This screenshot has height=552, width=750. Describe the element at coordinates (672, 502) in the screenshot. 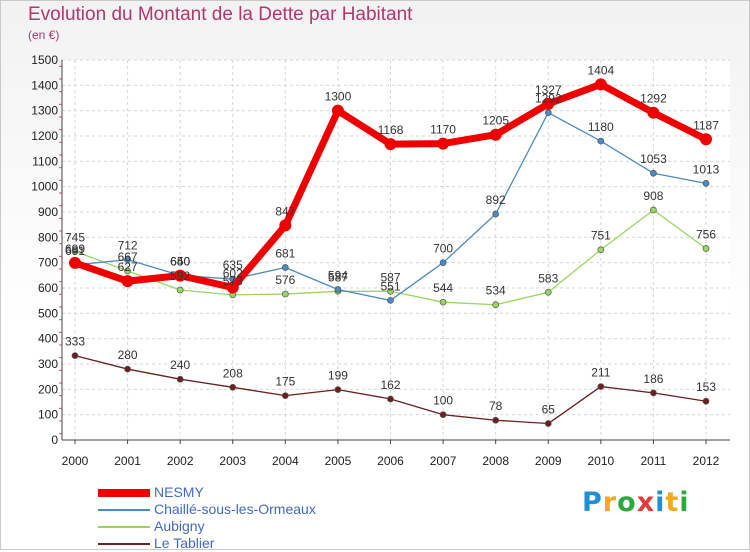

I see `logo-letter: t` at that location.